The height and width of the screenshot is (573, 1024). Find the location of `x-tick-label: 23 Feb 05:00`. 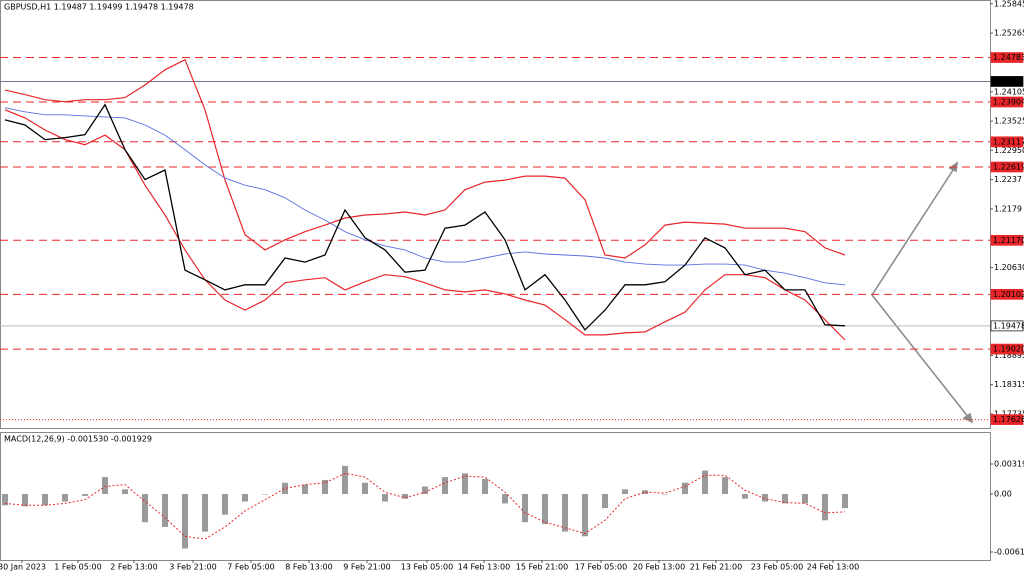

x-tick-label: 23 Feb 05:00 is located at coordinates (777, 567).